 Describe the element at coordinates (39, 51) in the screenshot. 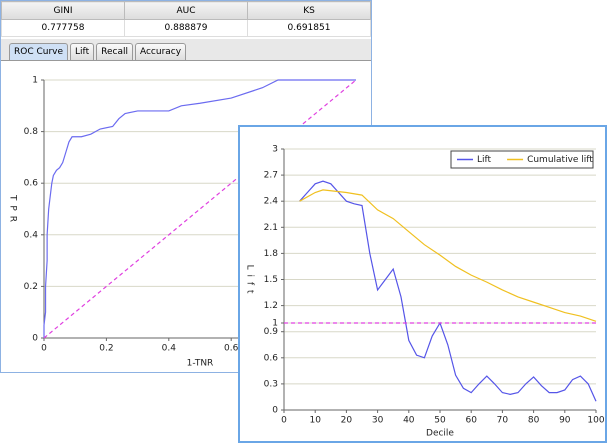

I see `tab: ROC Curve` at that location.